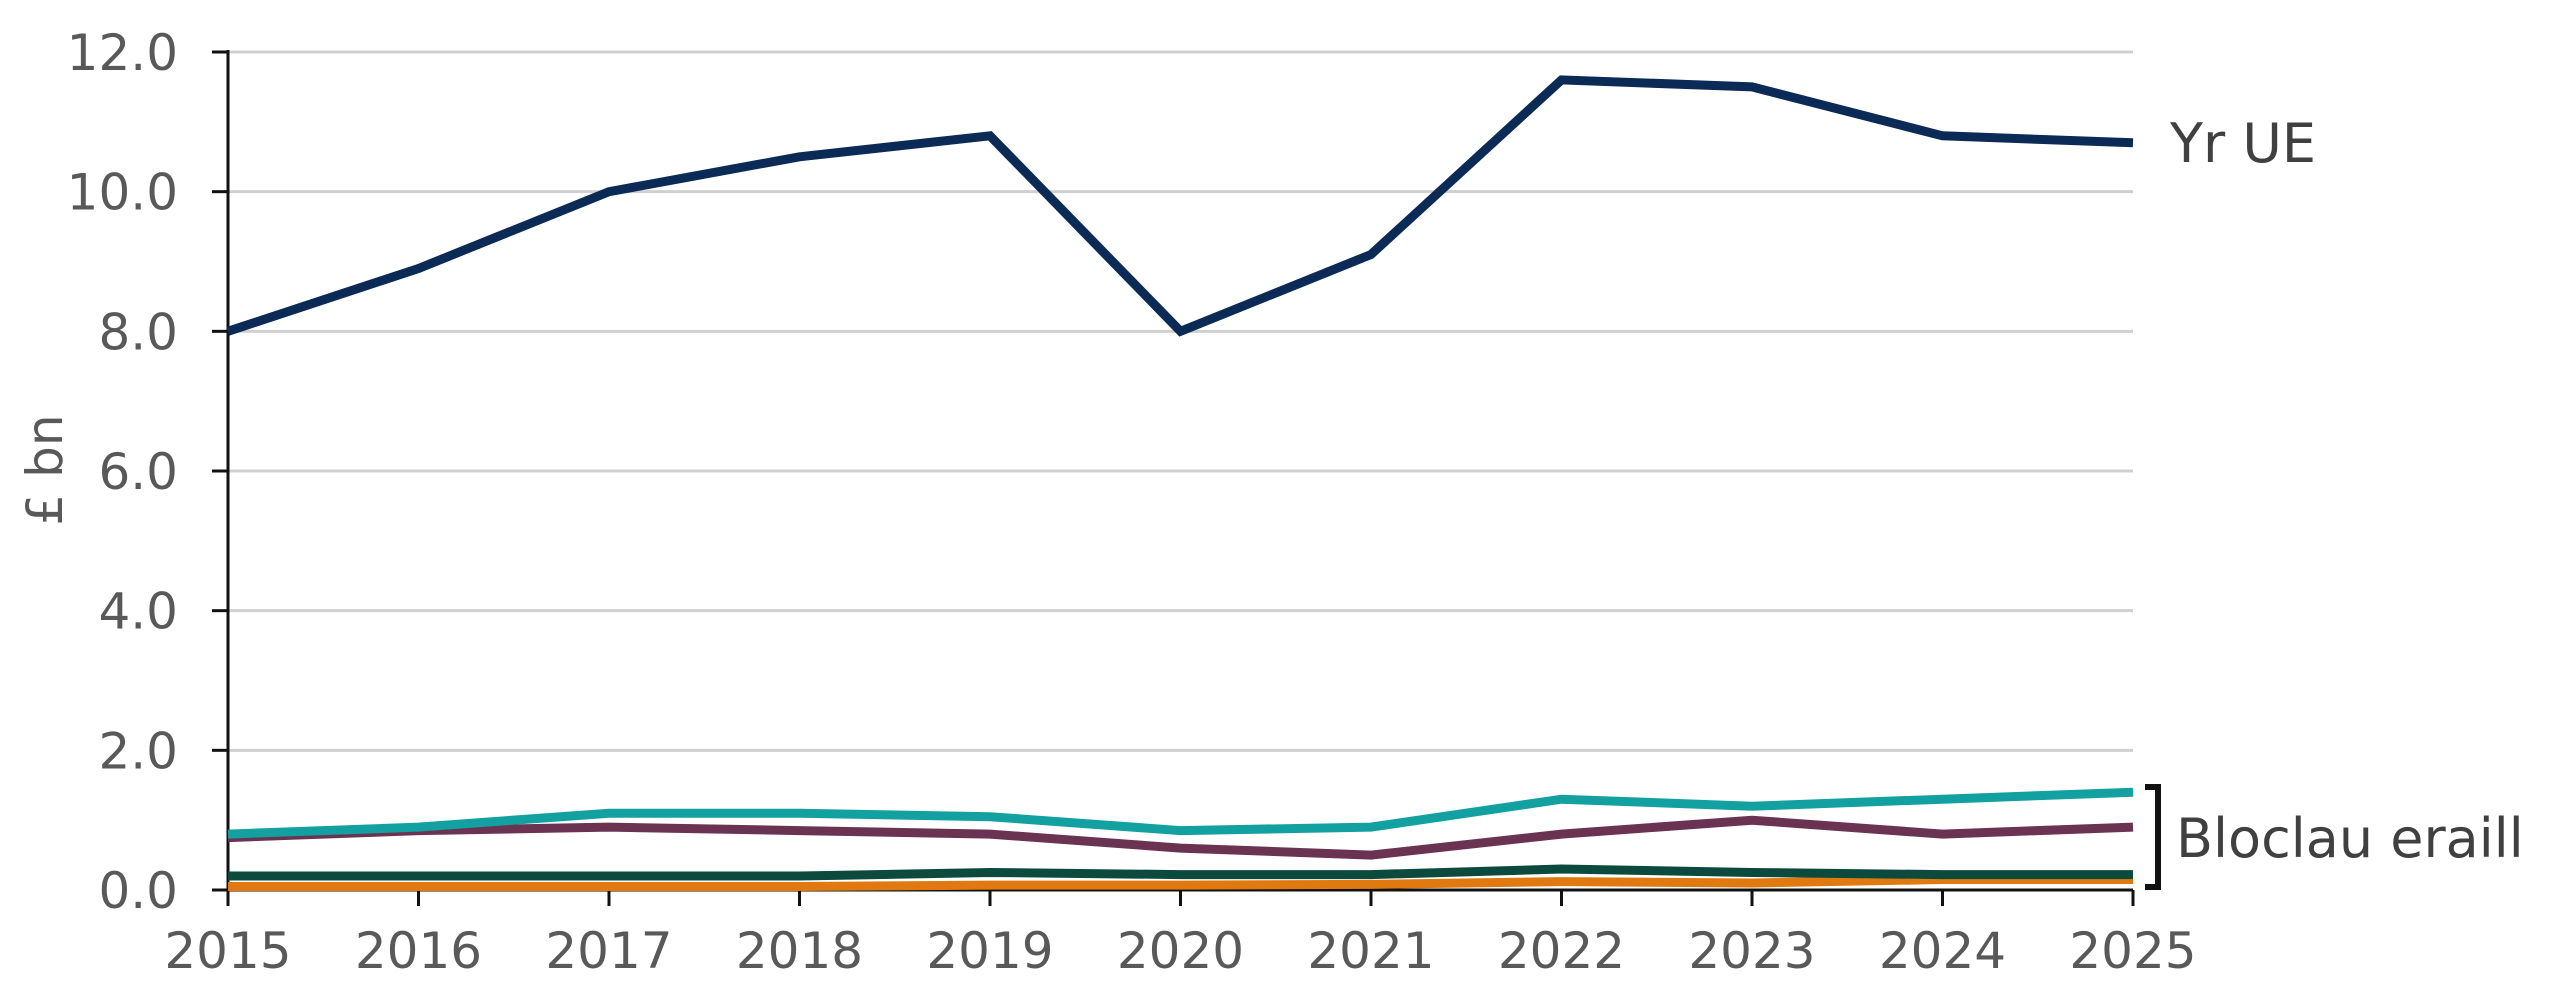 This screenshot has height=990, width=2565. I want to click on series-label-other-blocs: Bloclau eraill, so click(2350, 838).